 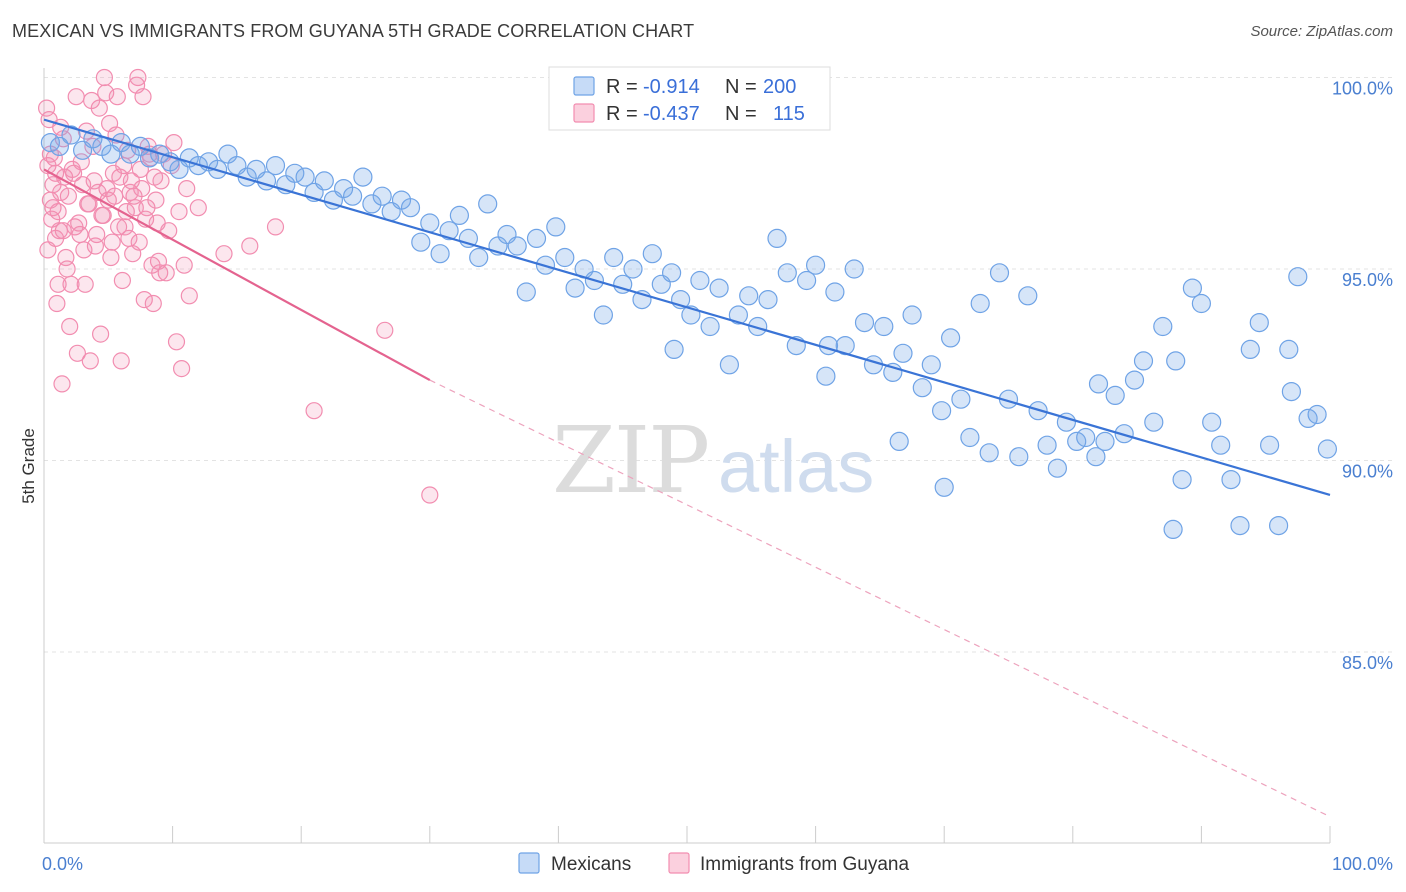 I want to click on bottom-legend-mexicans: Mexicans, so click(x=591, y=864).